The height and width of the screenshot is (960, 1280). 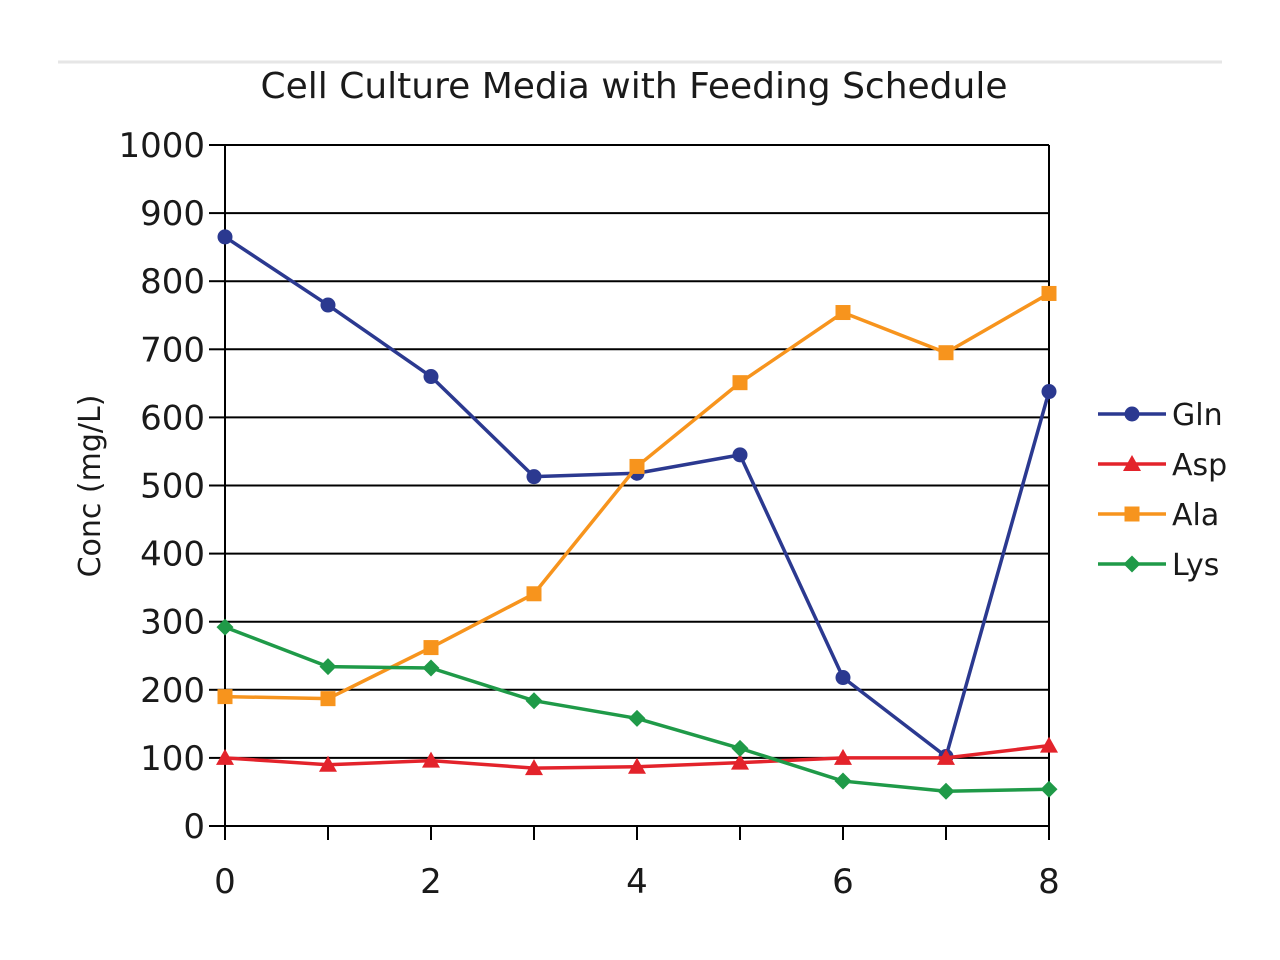 What do you see at coordinates (637, 756) in the screenshot?
I see `series-asp` at bounding box center [637, 756].